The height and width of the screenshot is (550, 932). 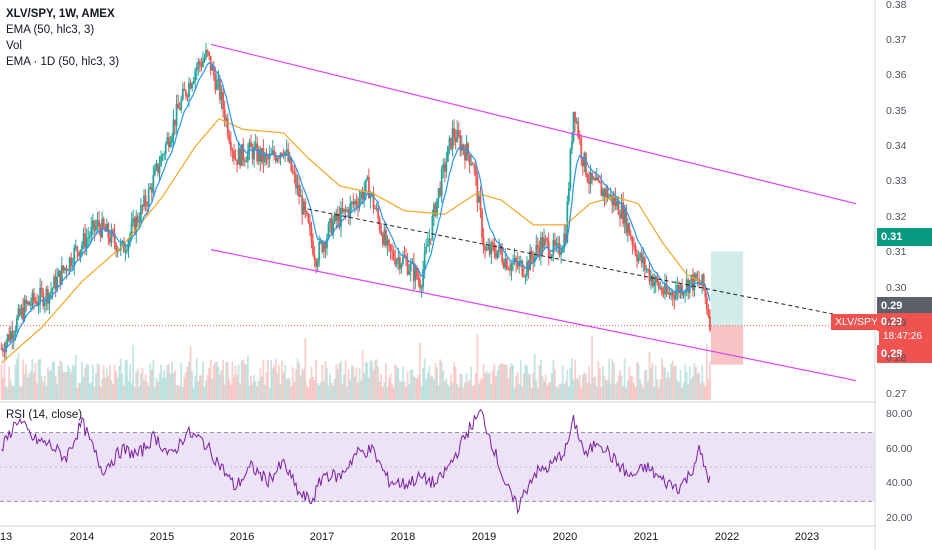 I want to click on legend-rsi: RSI (14, close), so click(x=44, y=415).